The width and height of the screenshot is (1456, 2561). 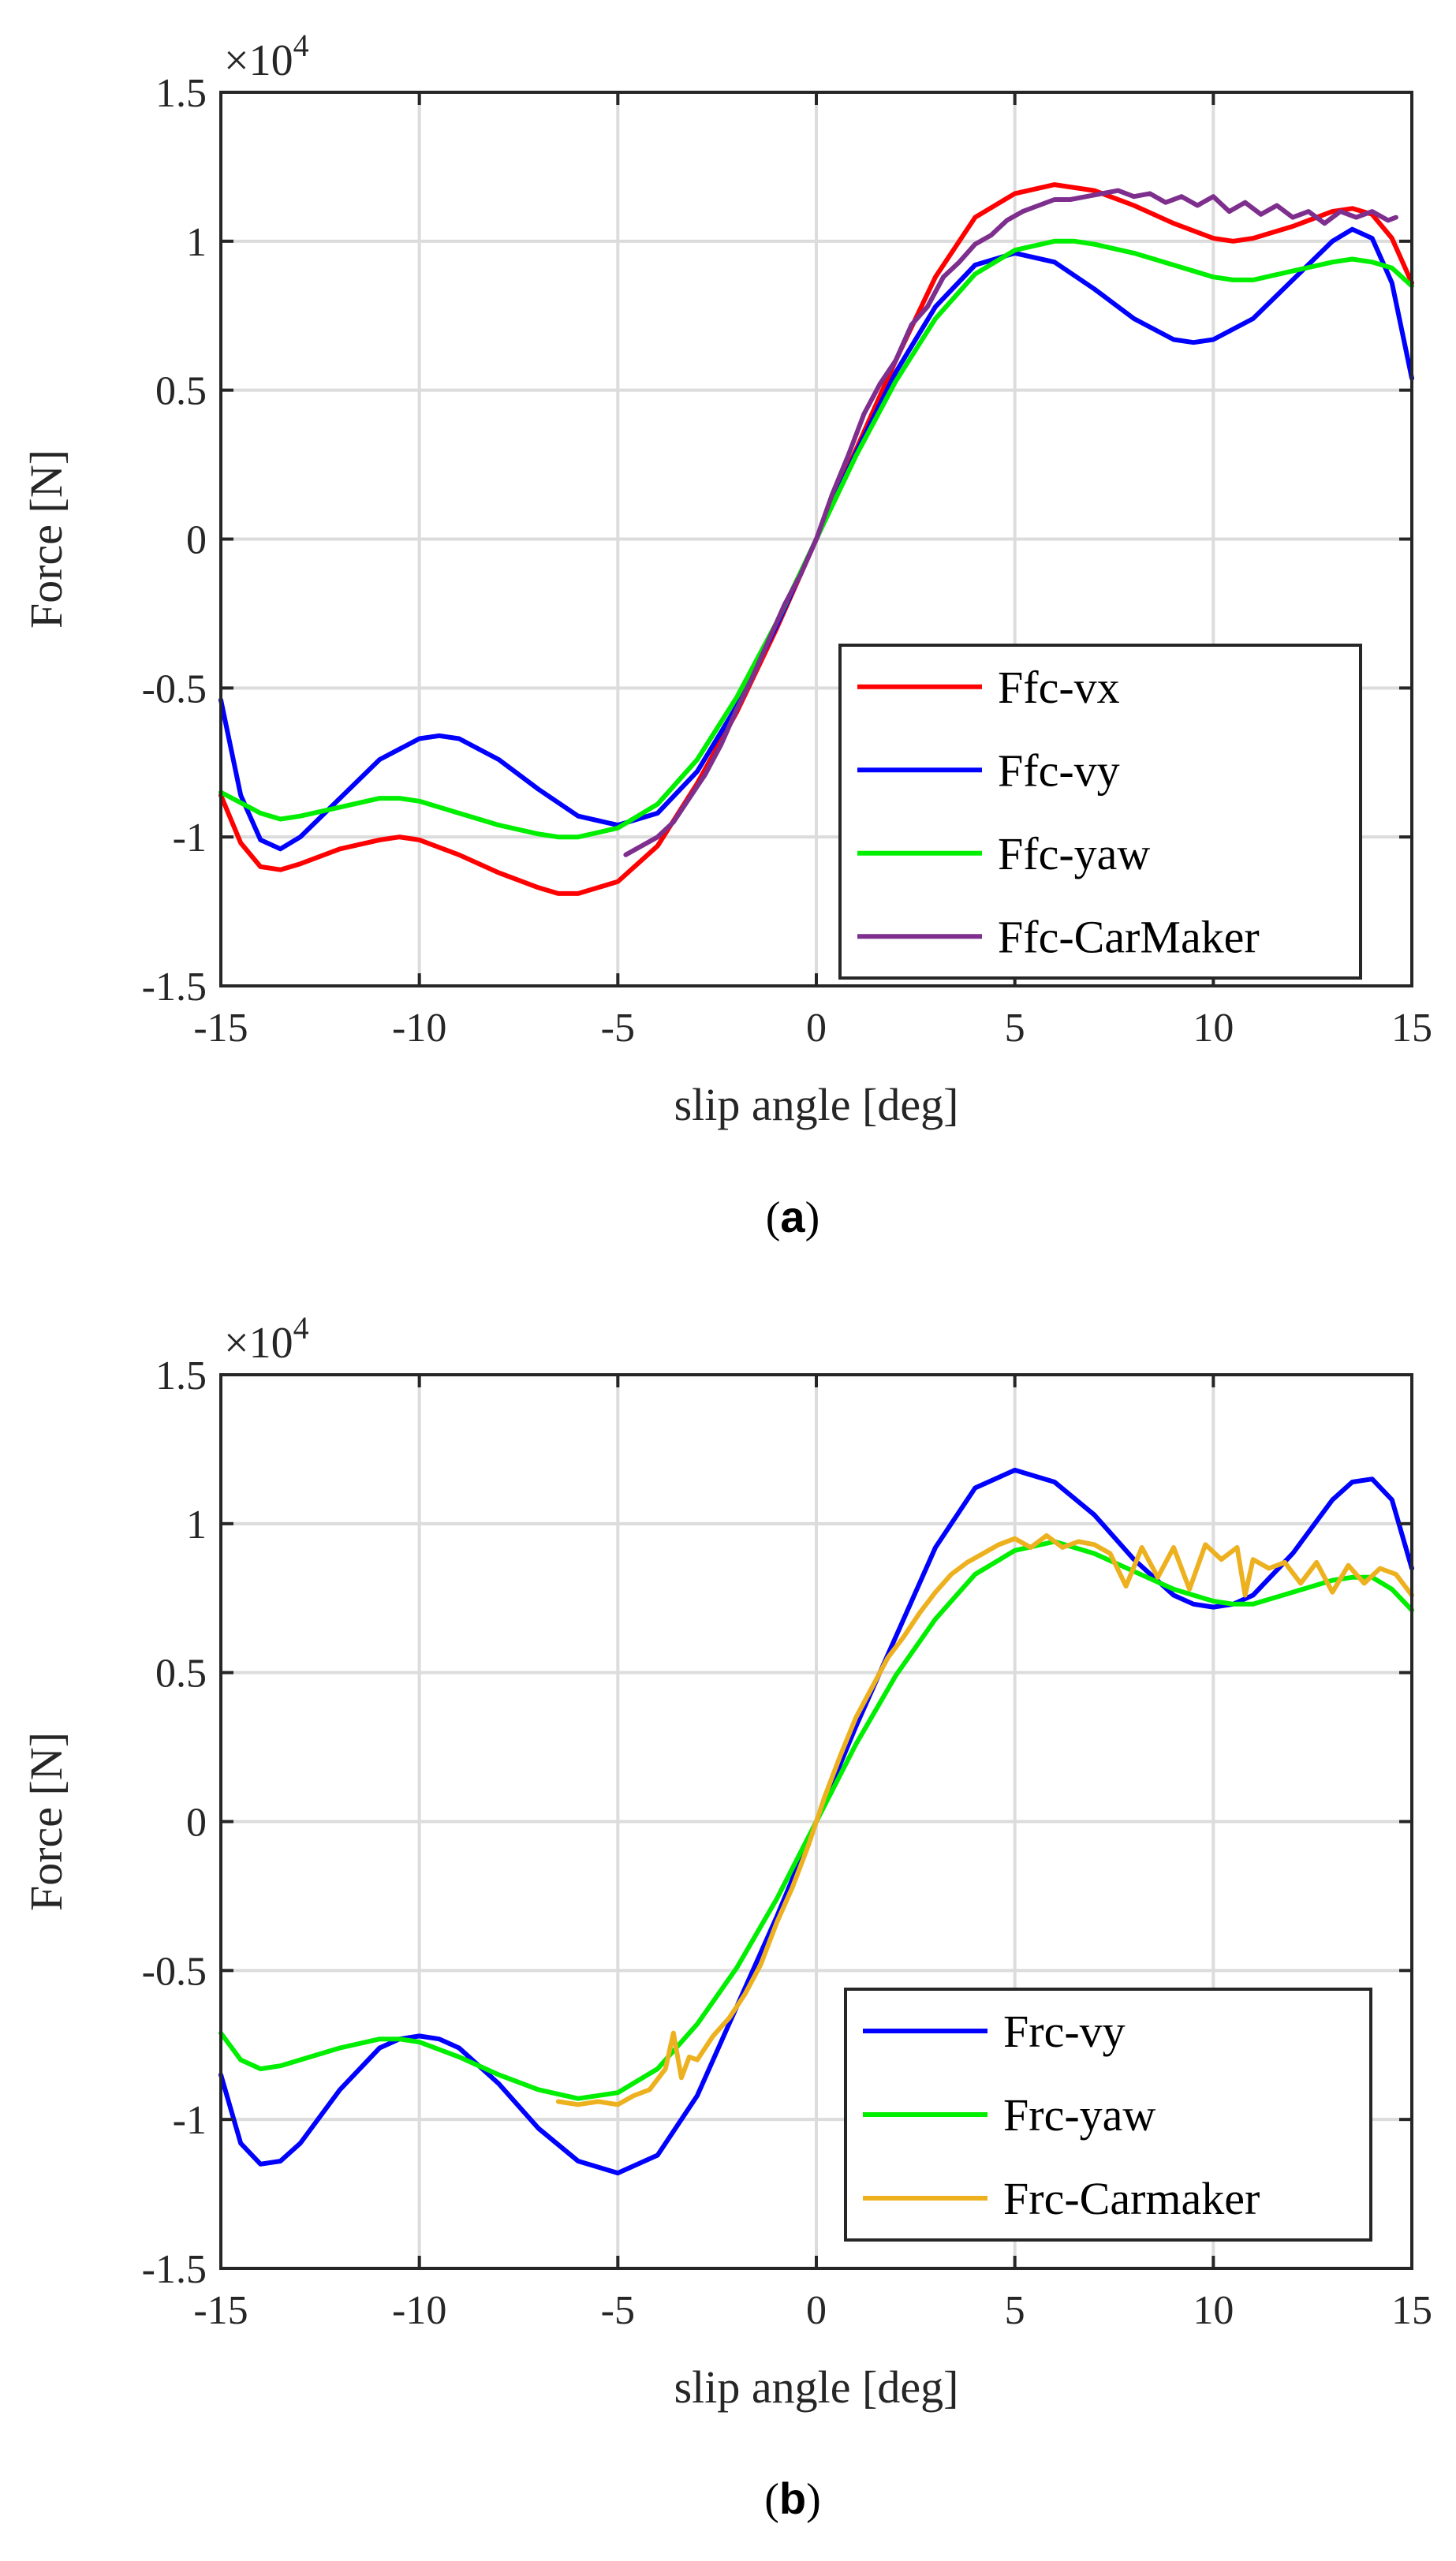 I want to click on legend-label: Frc-Carmaker, so click(x=1131, y=2198).